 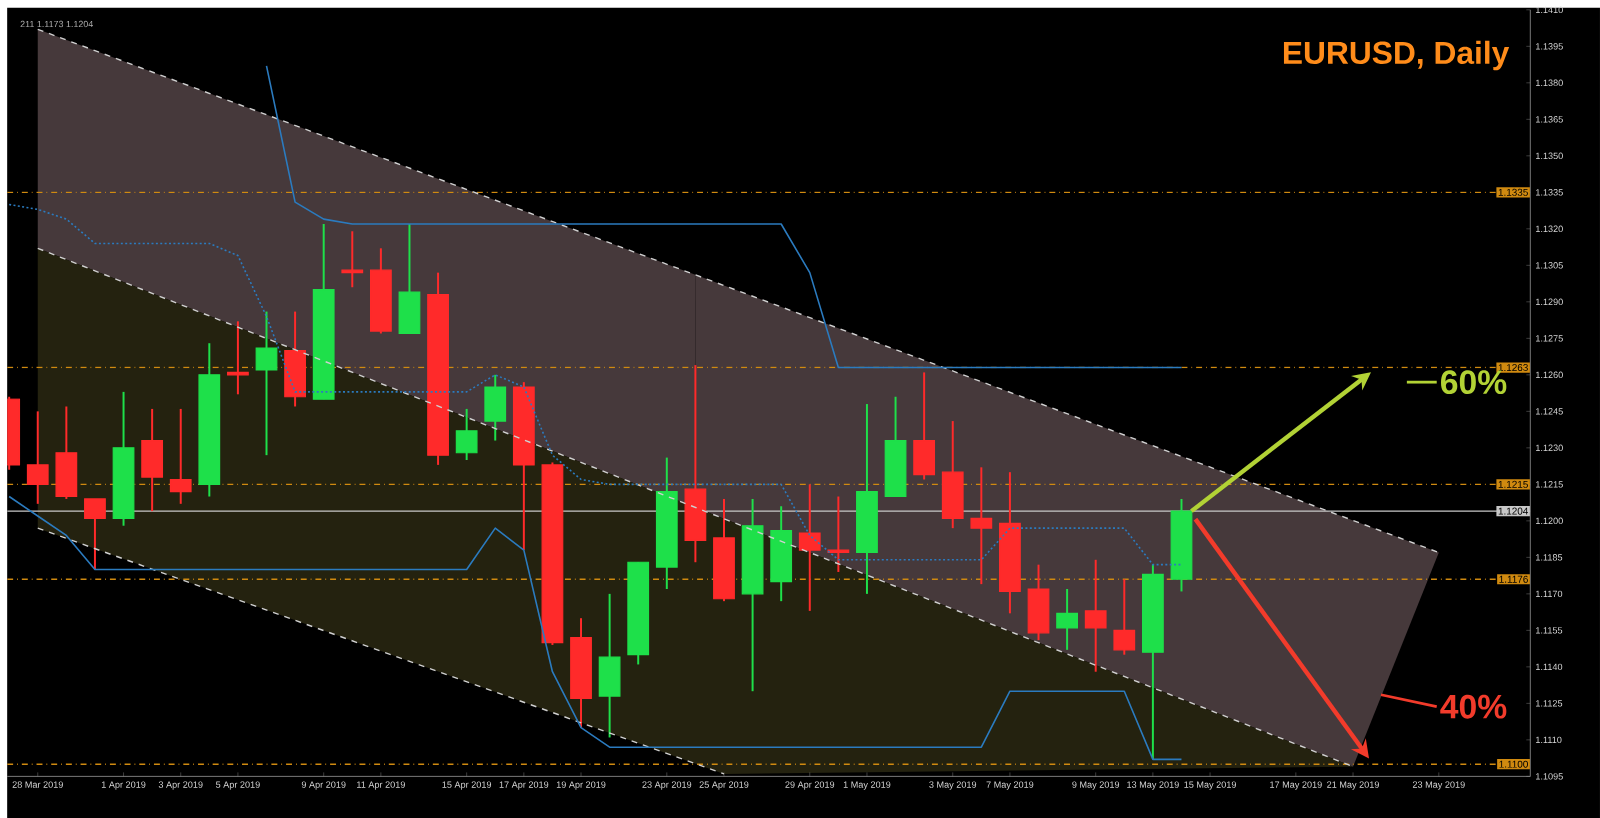 I want to click on annotation: 60%, so click(x=1474, y=382).